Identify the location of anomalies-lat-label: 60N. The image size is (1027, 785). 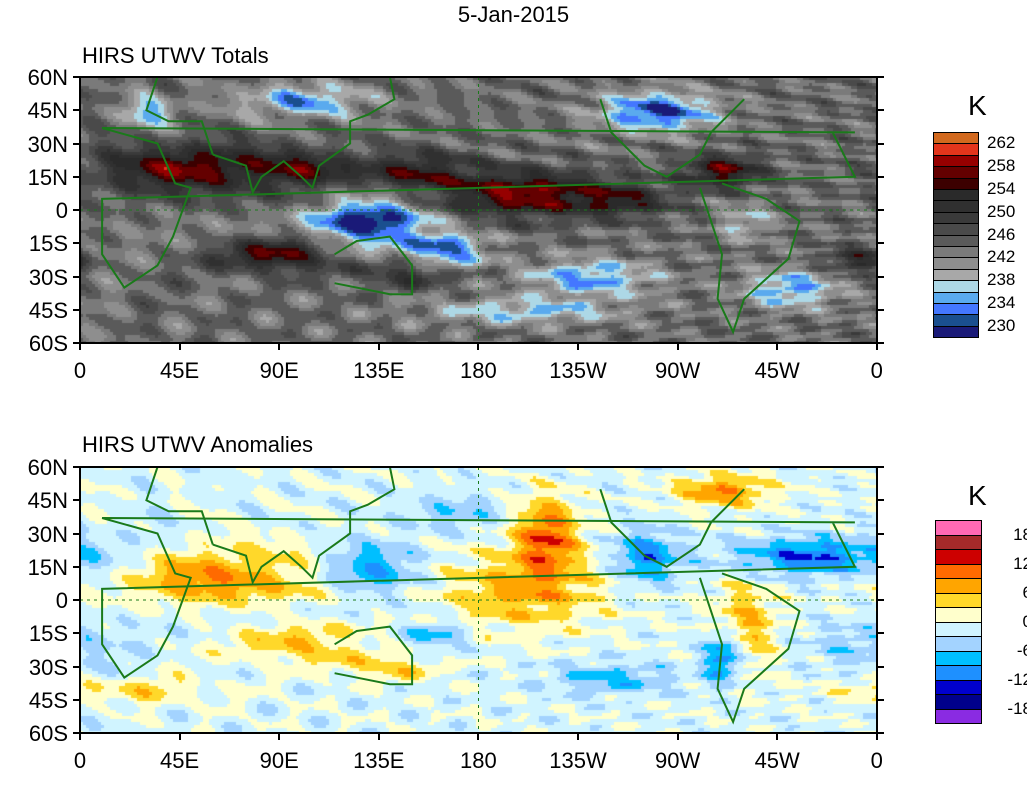
(47, 467).